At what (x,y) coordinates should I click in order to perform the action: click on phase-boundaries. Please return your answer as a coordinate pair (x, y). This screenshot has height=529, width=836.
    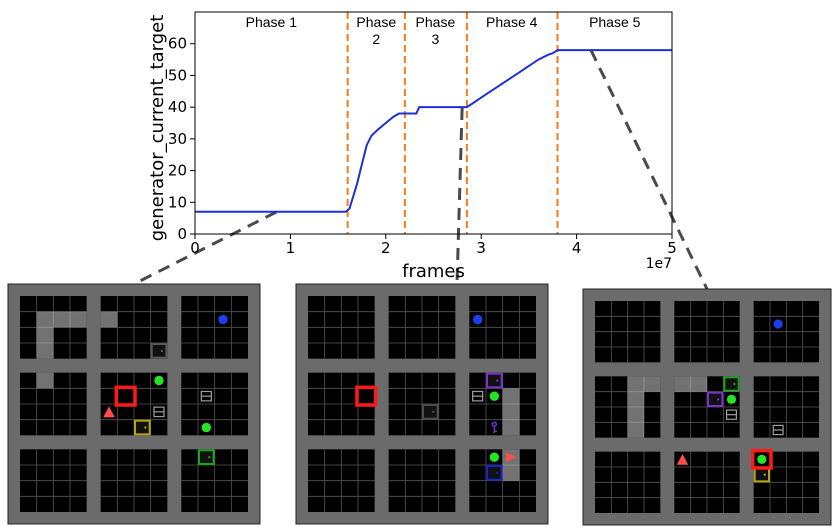
    Looking at the image, I should click on (452, 123).